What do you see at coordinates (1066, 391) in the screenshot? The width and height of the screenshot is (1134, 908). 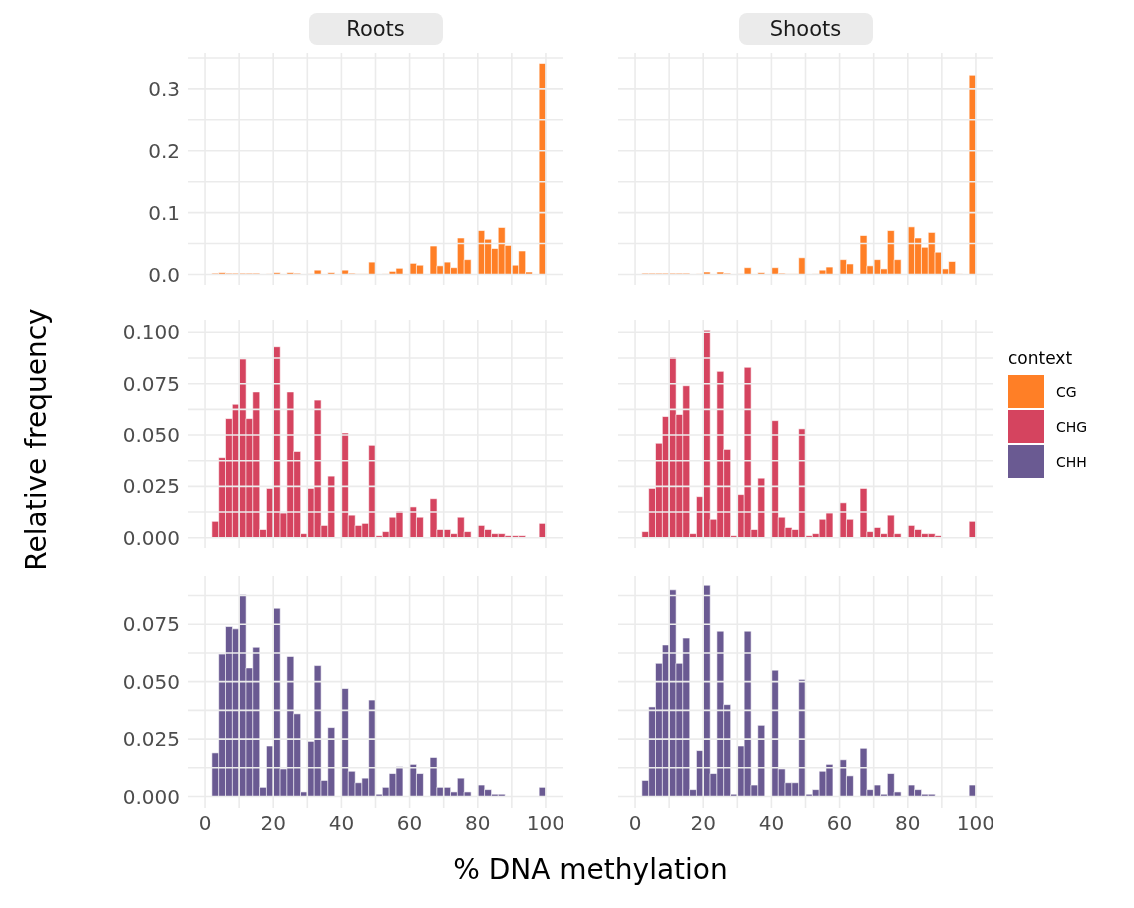 I see `legend-label: CG` at bounding box center [1066, 391].